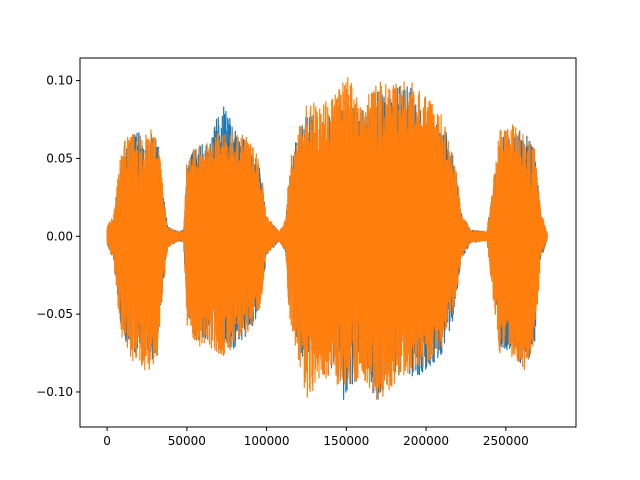  I want to click on x-tick-label: 150000, so click(346, 441).